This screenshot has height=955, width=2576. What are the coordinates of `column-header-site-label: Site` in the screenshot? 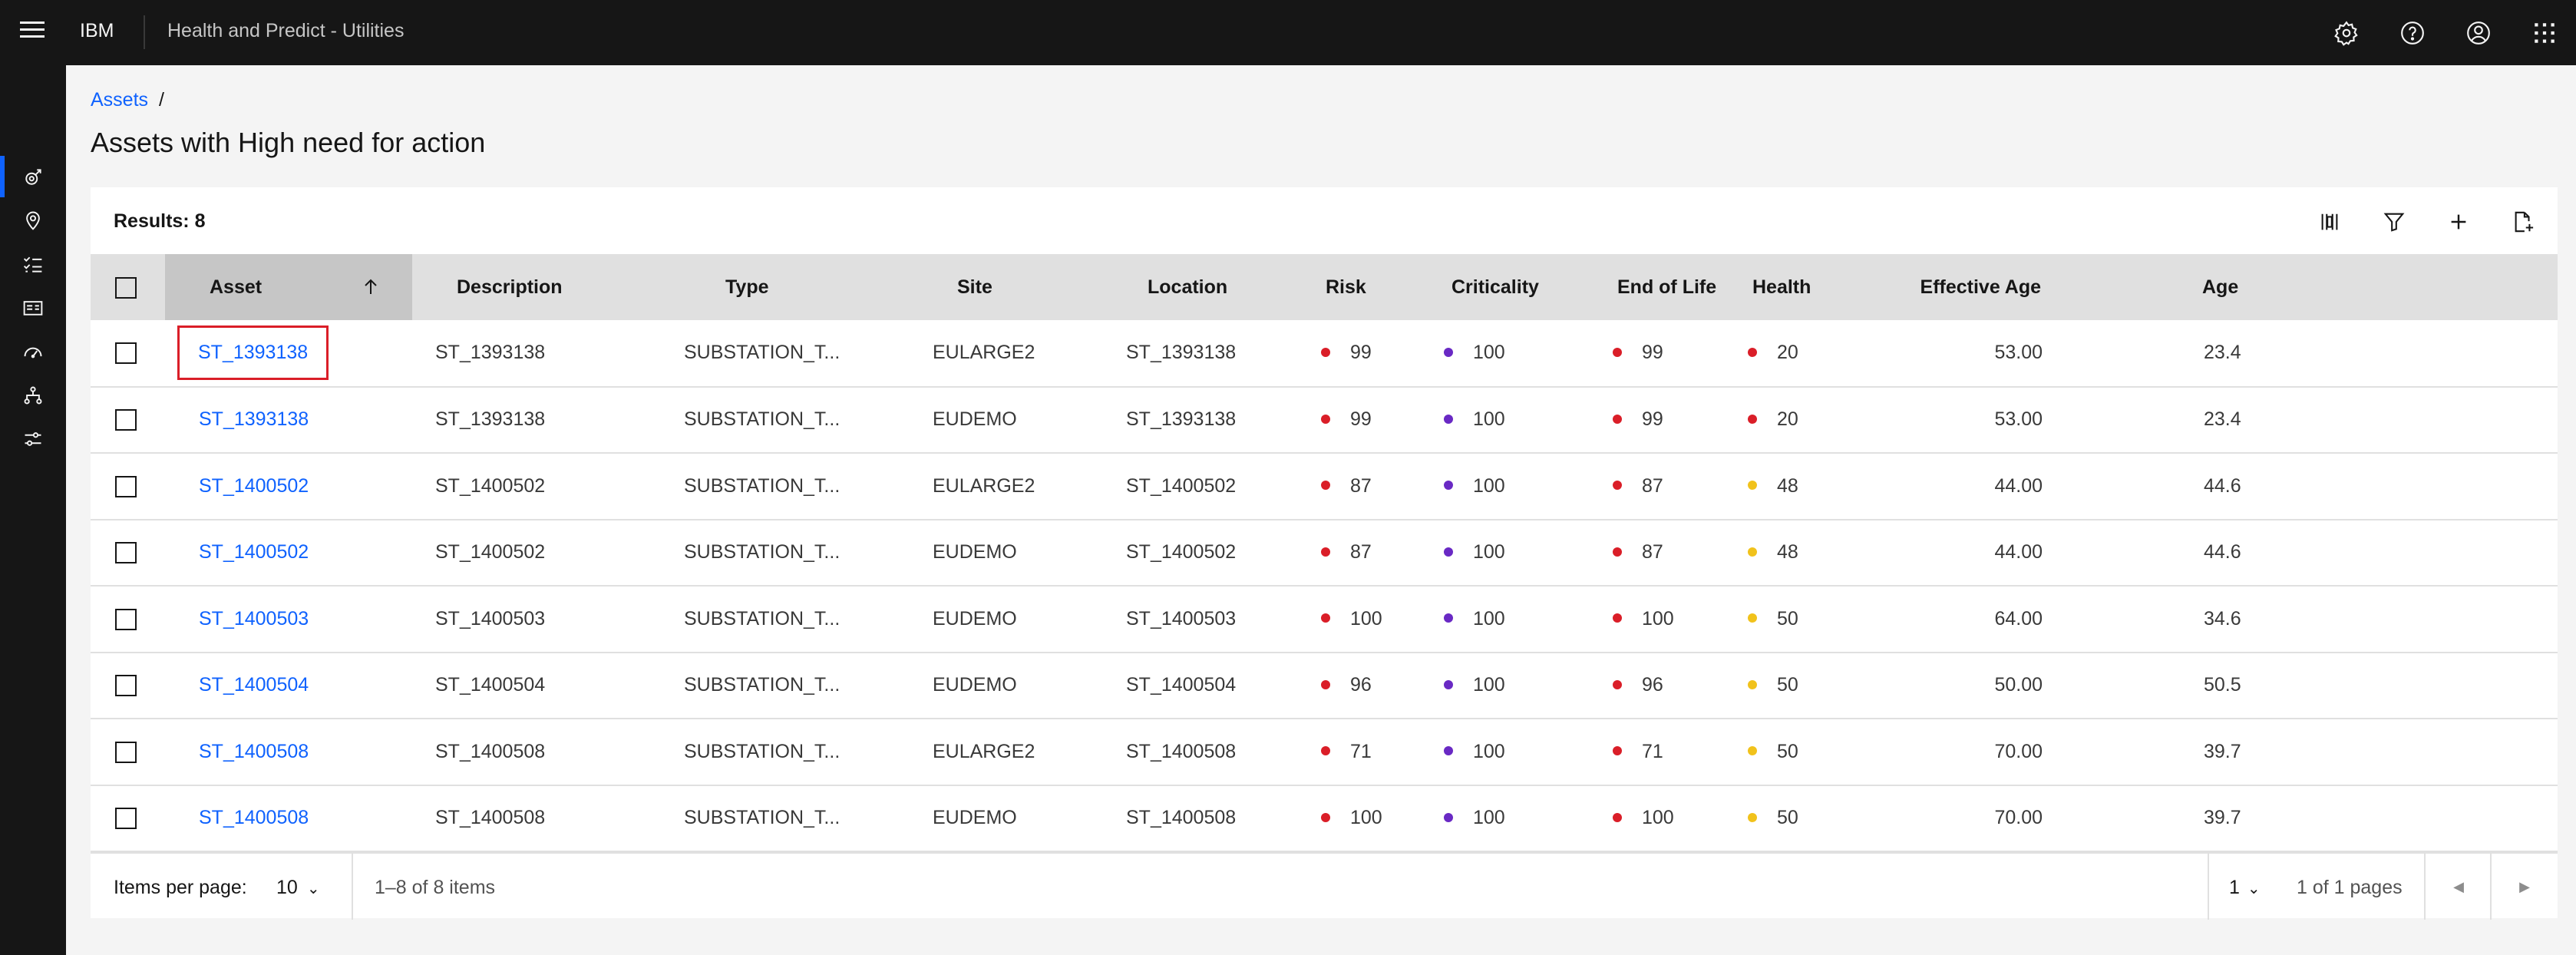 It's located at (974, 287).